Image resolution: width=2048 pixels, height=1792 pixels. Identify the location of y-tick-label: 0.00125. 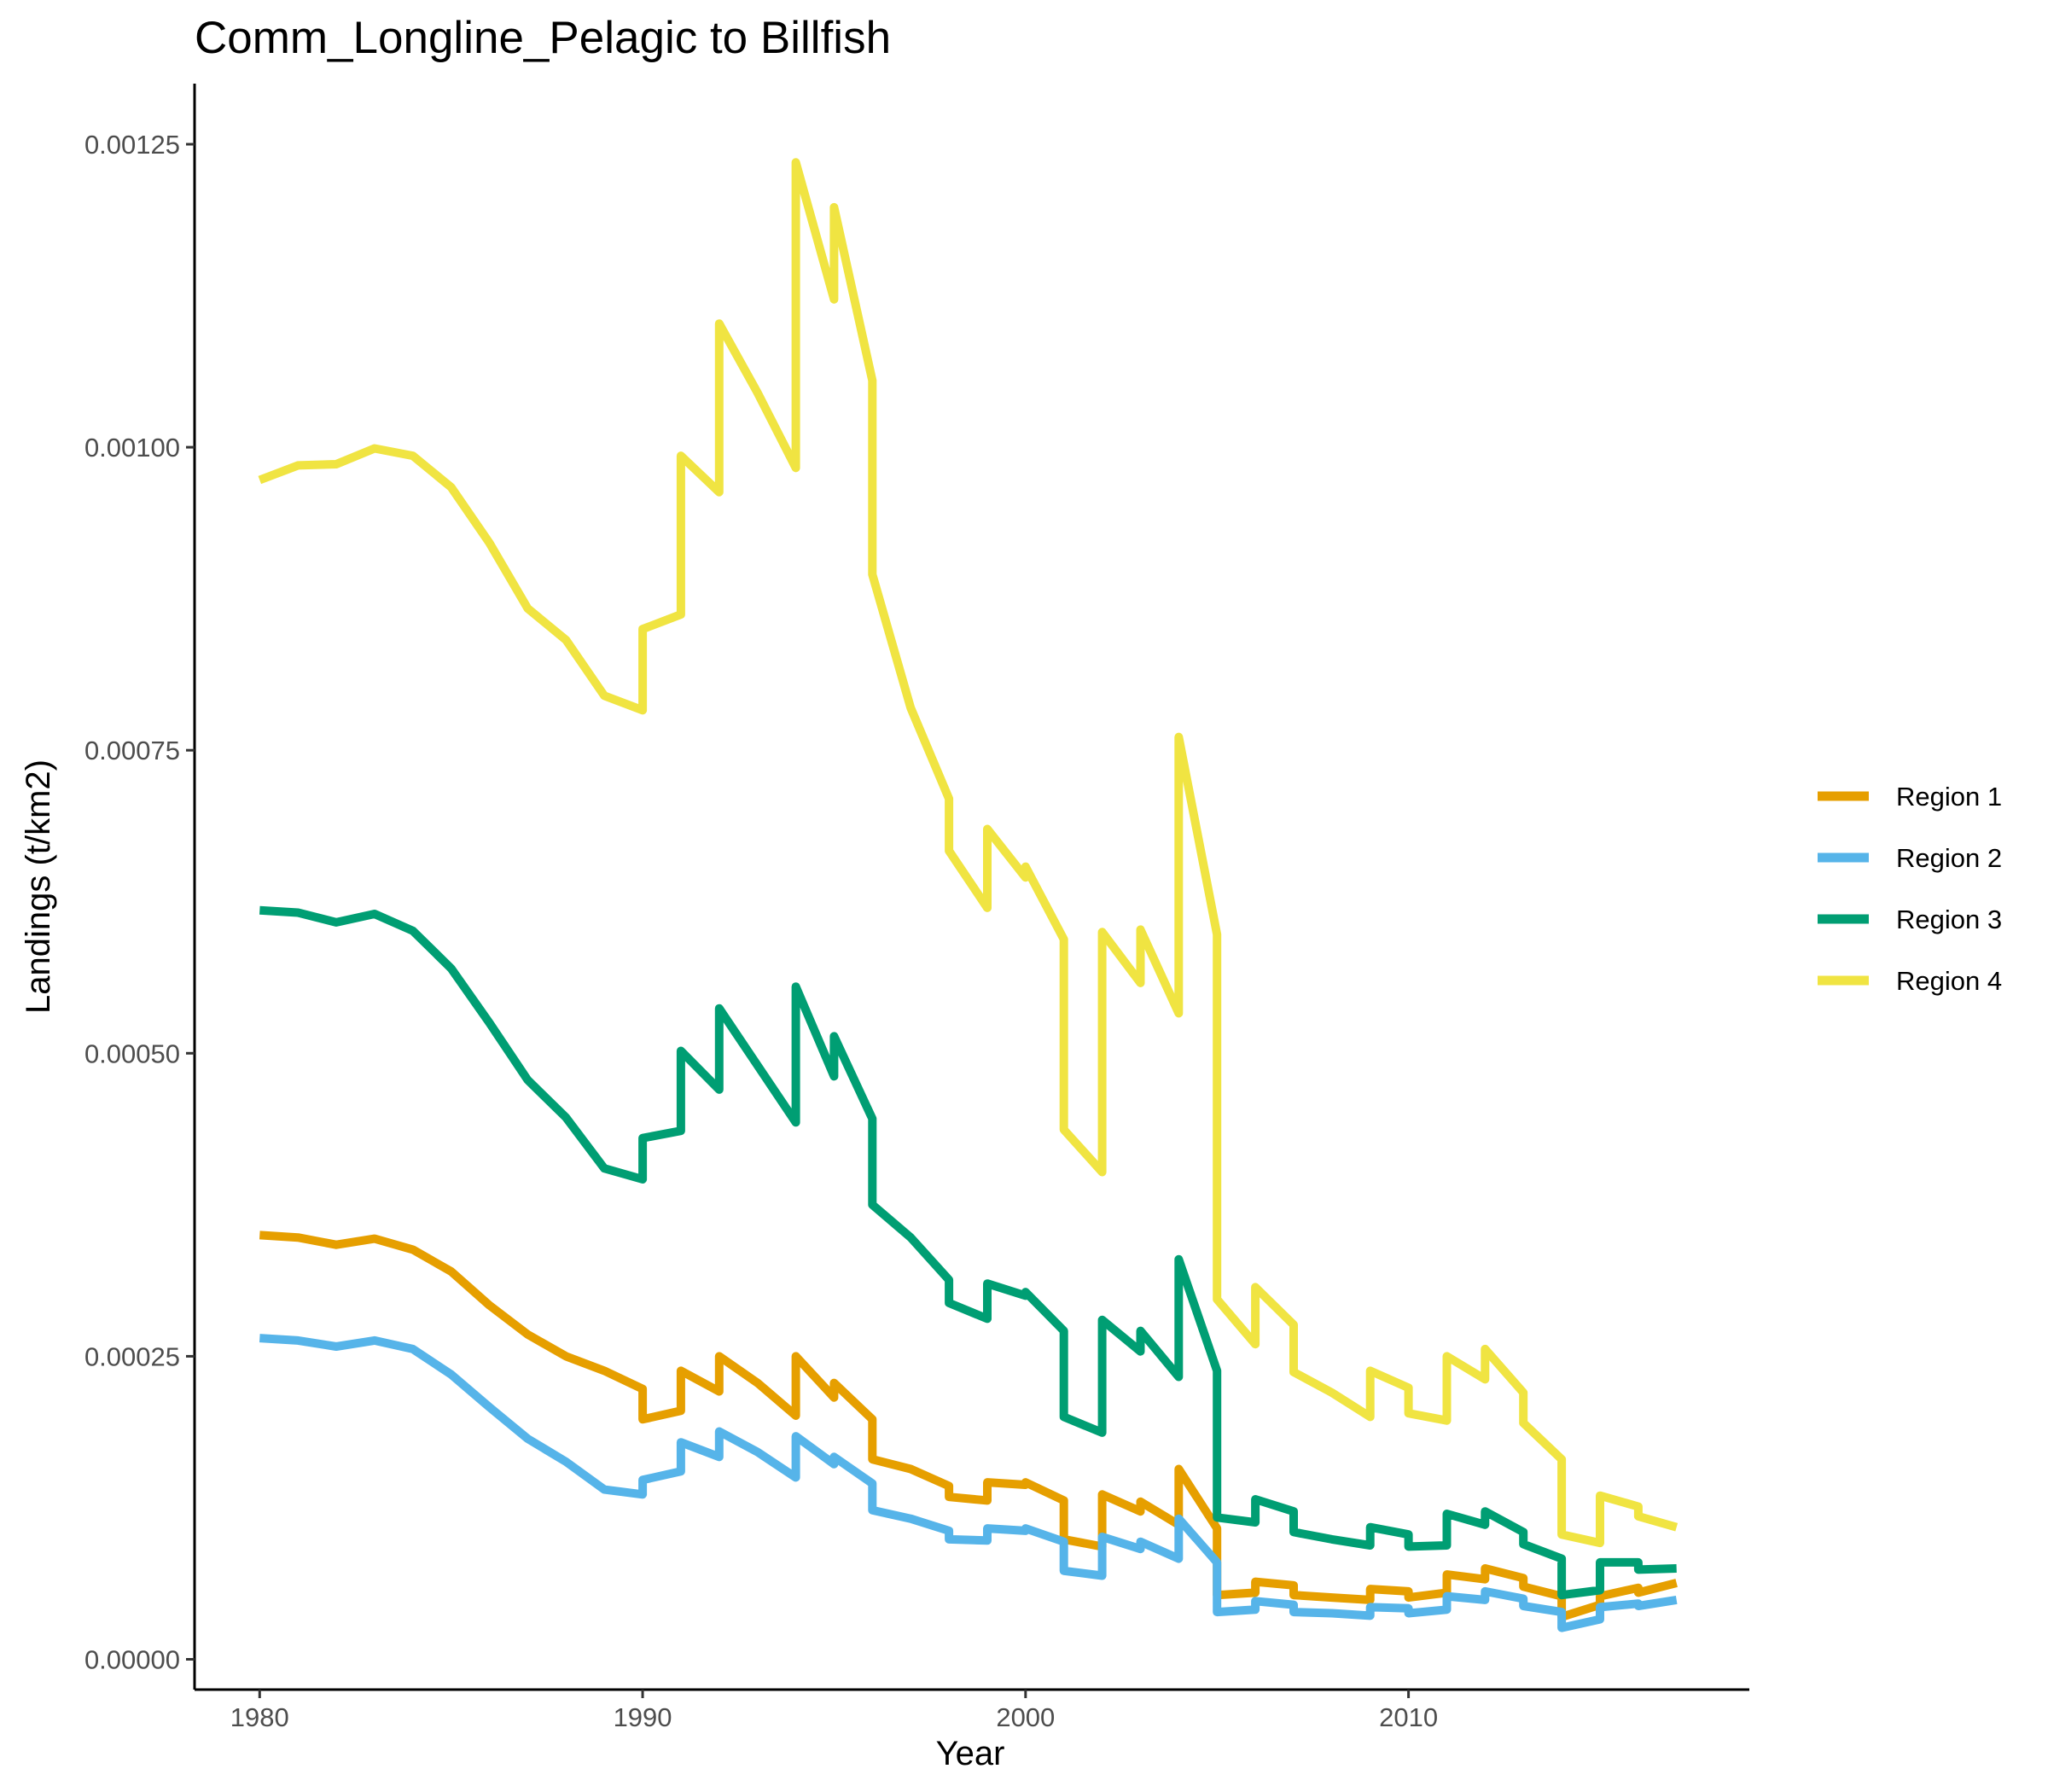
(132, 145).